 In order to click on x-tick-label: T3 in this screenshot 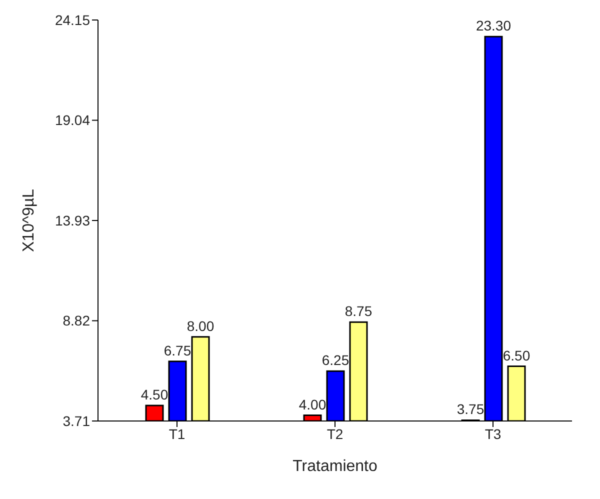, I will do `click(493, 434)`.